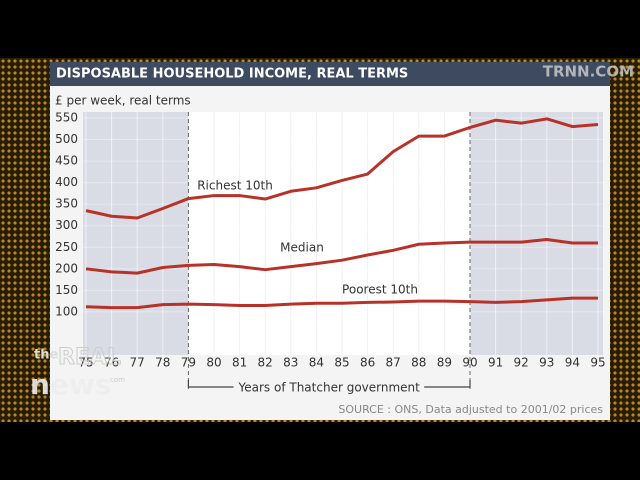 This screenshot has height=480, width=640. What do you see at coordinates (188, 363) in the screenshot?
I see `x-tick-label: 79` at bounding box center [188, 363].